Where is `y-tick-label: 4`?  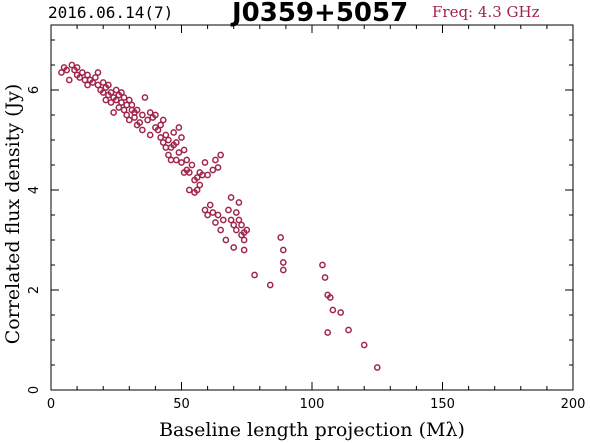 y-tick-label: 4 is located at coordinates (34, 190).